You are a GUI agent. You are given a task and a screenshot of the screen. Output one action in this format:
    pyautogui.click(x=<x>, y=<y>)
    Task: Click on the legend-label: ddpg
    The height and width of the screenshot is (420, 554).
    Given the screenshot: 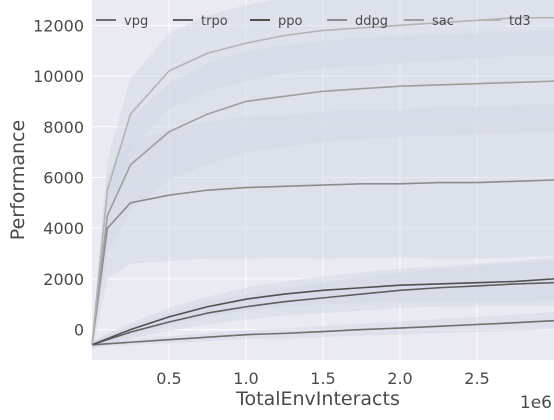 What is the action you would take?
    pyautogui.click(x=371, y=21)
    